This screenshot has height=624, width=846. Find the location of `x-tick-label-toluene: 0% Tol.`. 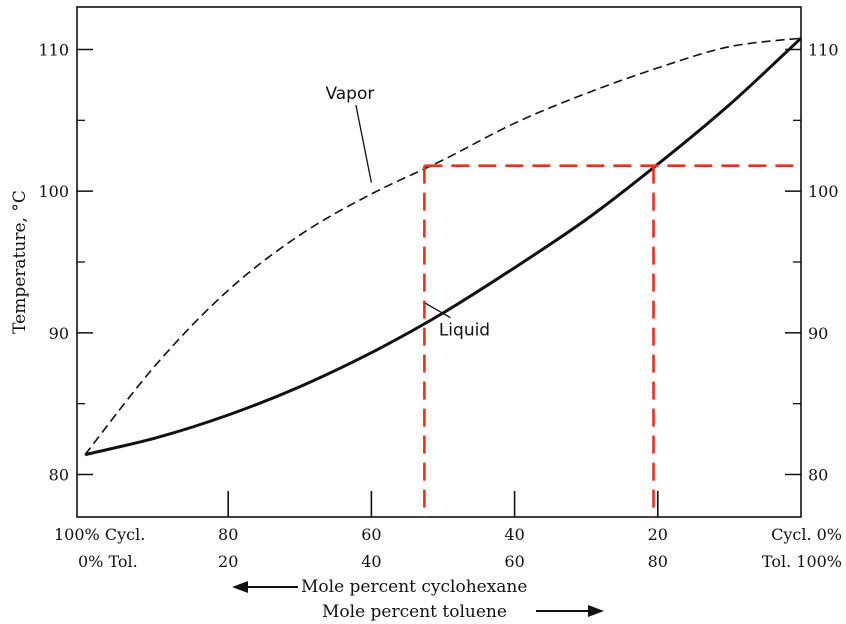

x-tick-label-toluene: 0% Tol. is located at coordinates (108, 561).